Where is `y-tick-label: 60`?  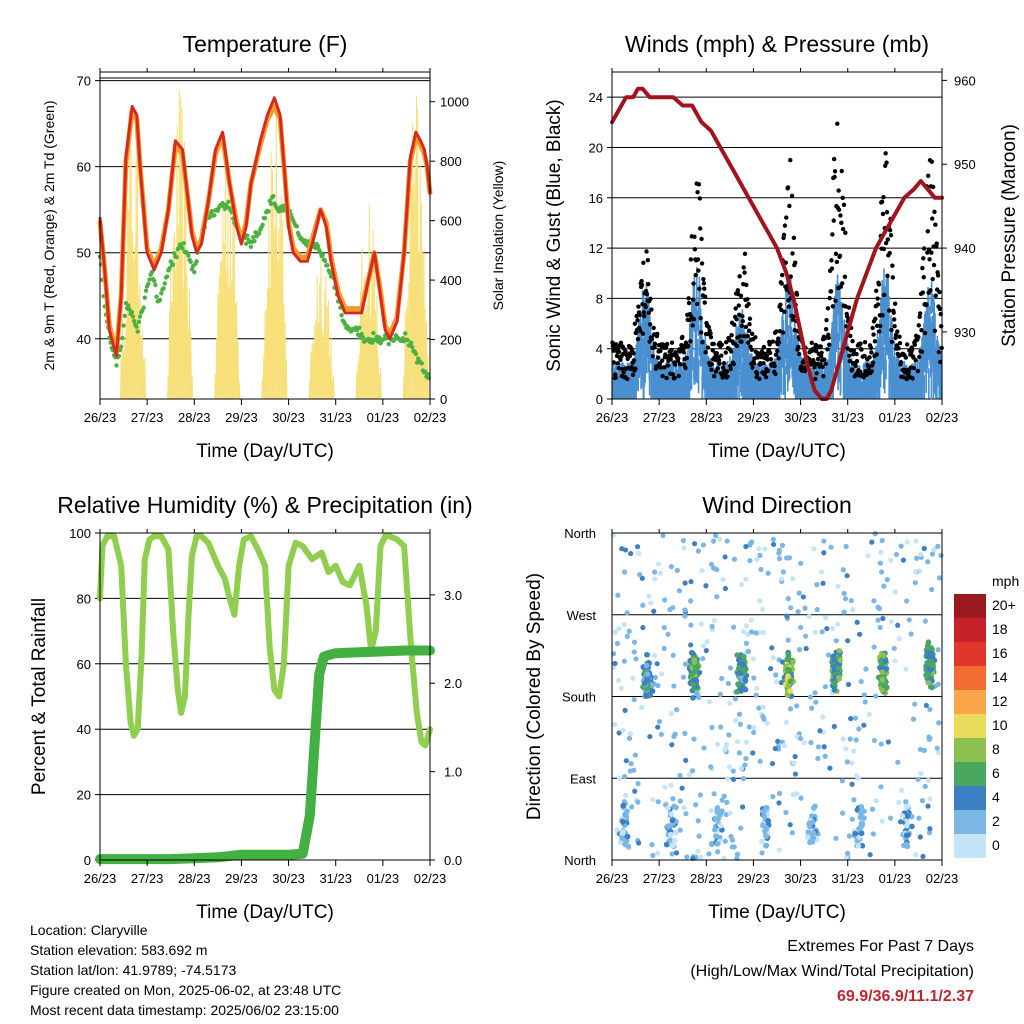
y-tick-label: 60 is located at coordinates (84, 167).